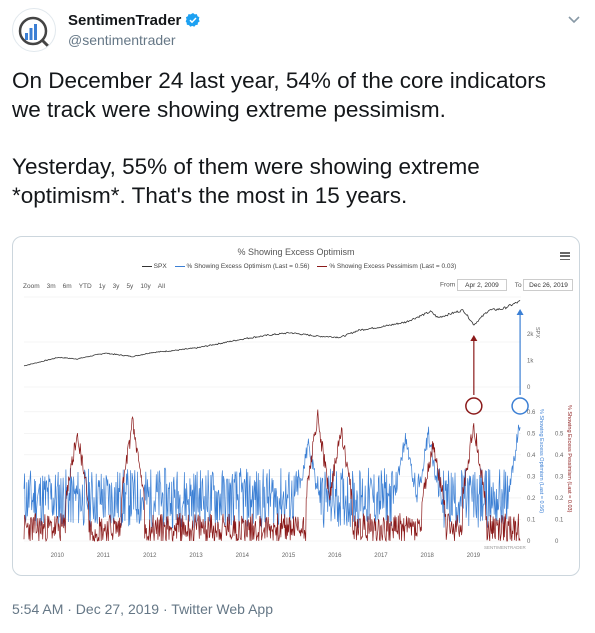 The image size is (595, 633). I want to click on watermark: SENTIMENTRADER, so click(505, 547).